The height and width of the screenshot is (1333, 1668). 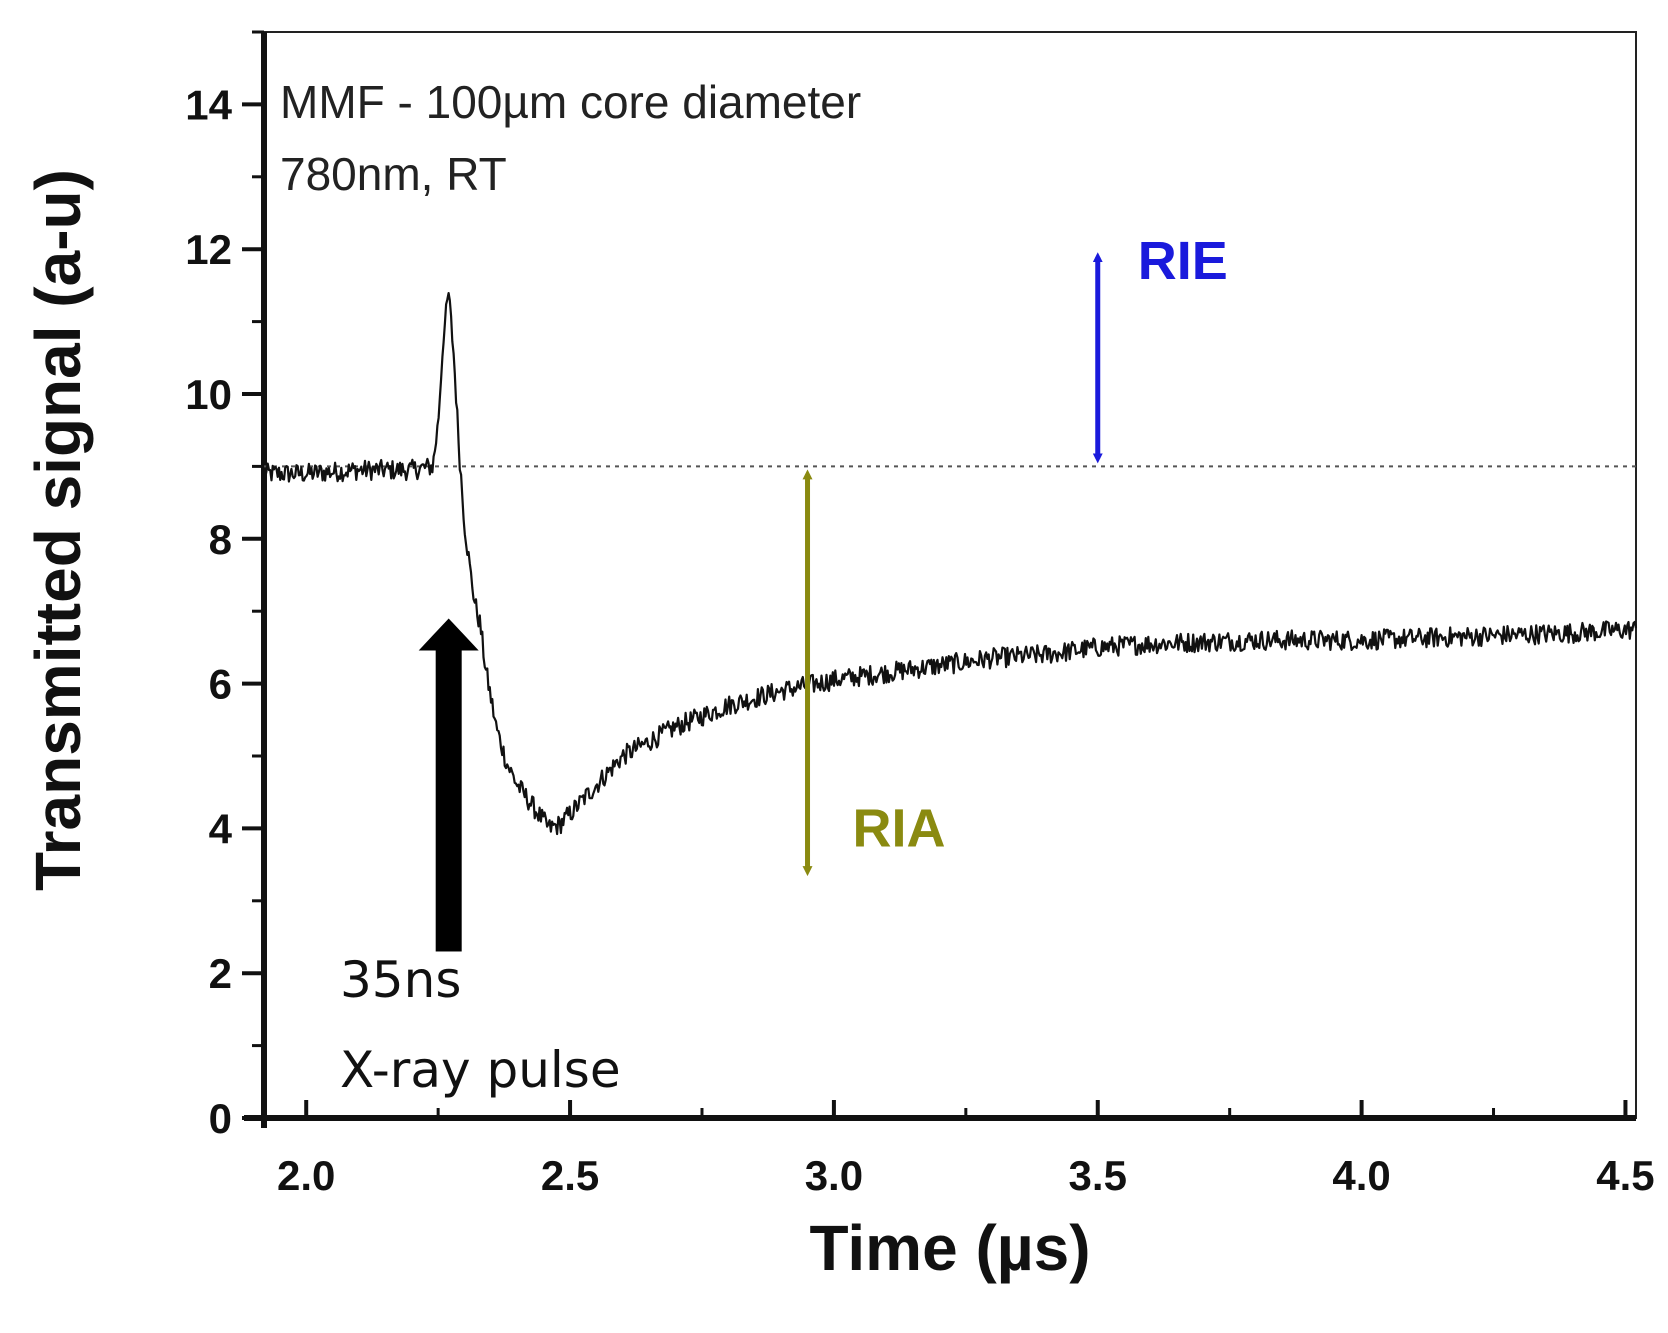 I want to click on y-tick-label-1: 2, so click(x=220, y=973).